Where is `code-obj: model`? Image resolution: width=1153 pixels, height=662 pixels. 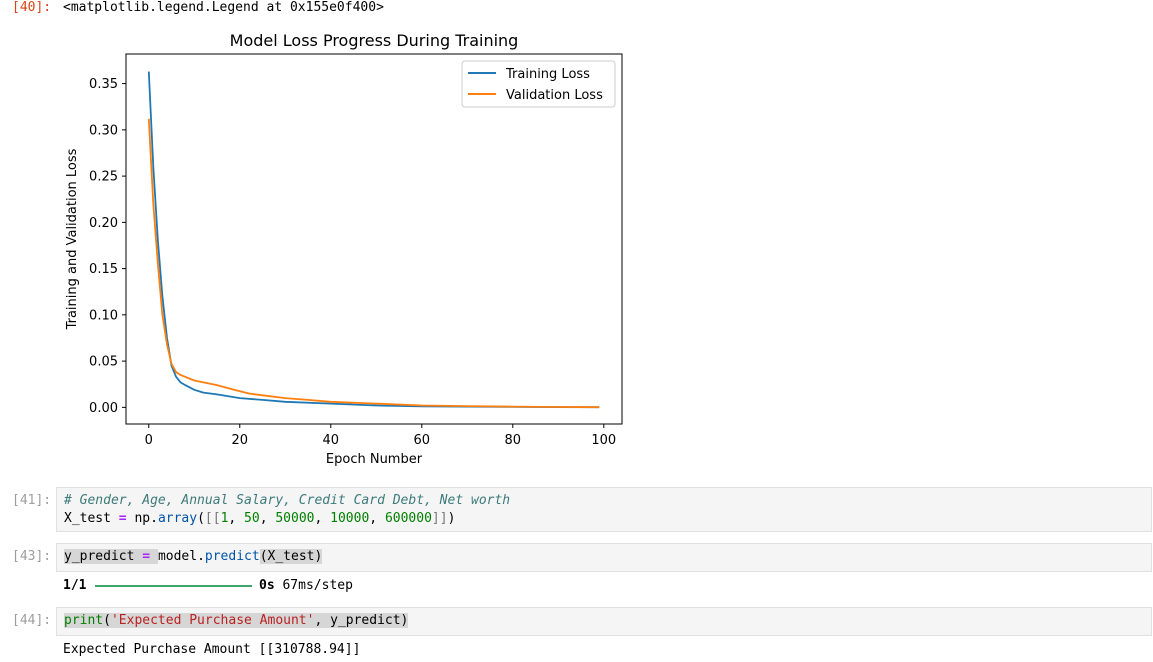
code-obj: model is located at coordinates (177, 556).